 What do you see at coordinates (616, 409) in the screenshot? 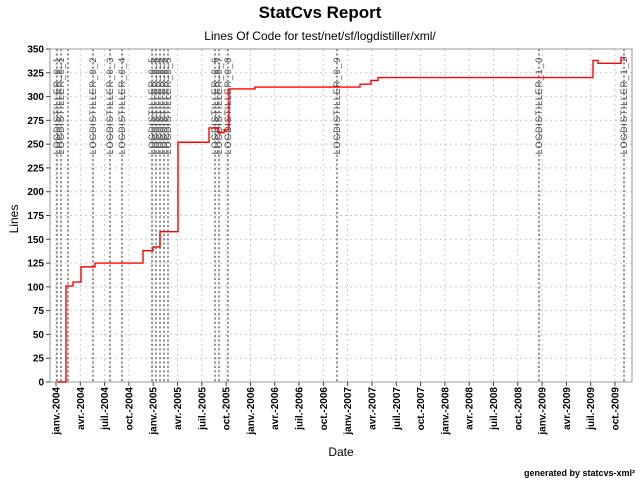
I see `x-tick-label: oct.-2009` at bounding box center [616, 409].